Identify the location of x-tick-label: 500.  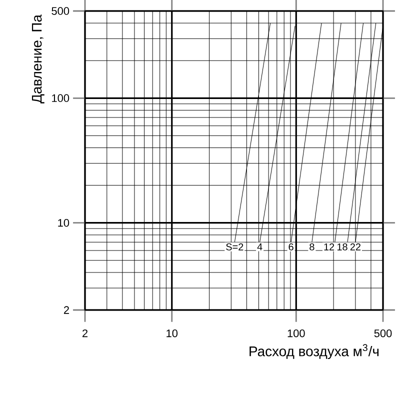
(383, 333).